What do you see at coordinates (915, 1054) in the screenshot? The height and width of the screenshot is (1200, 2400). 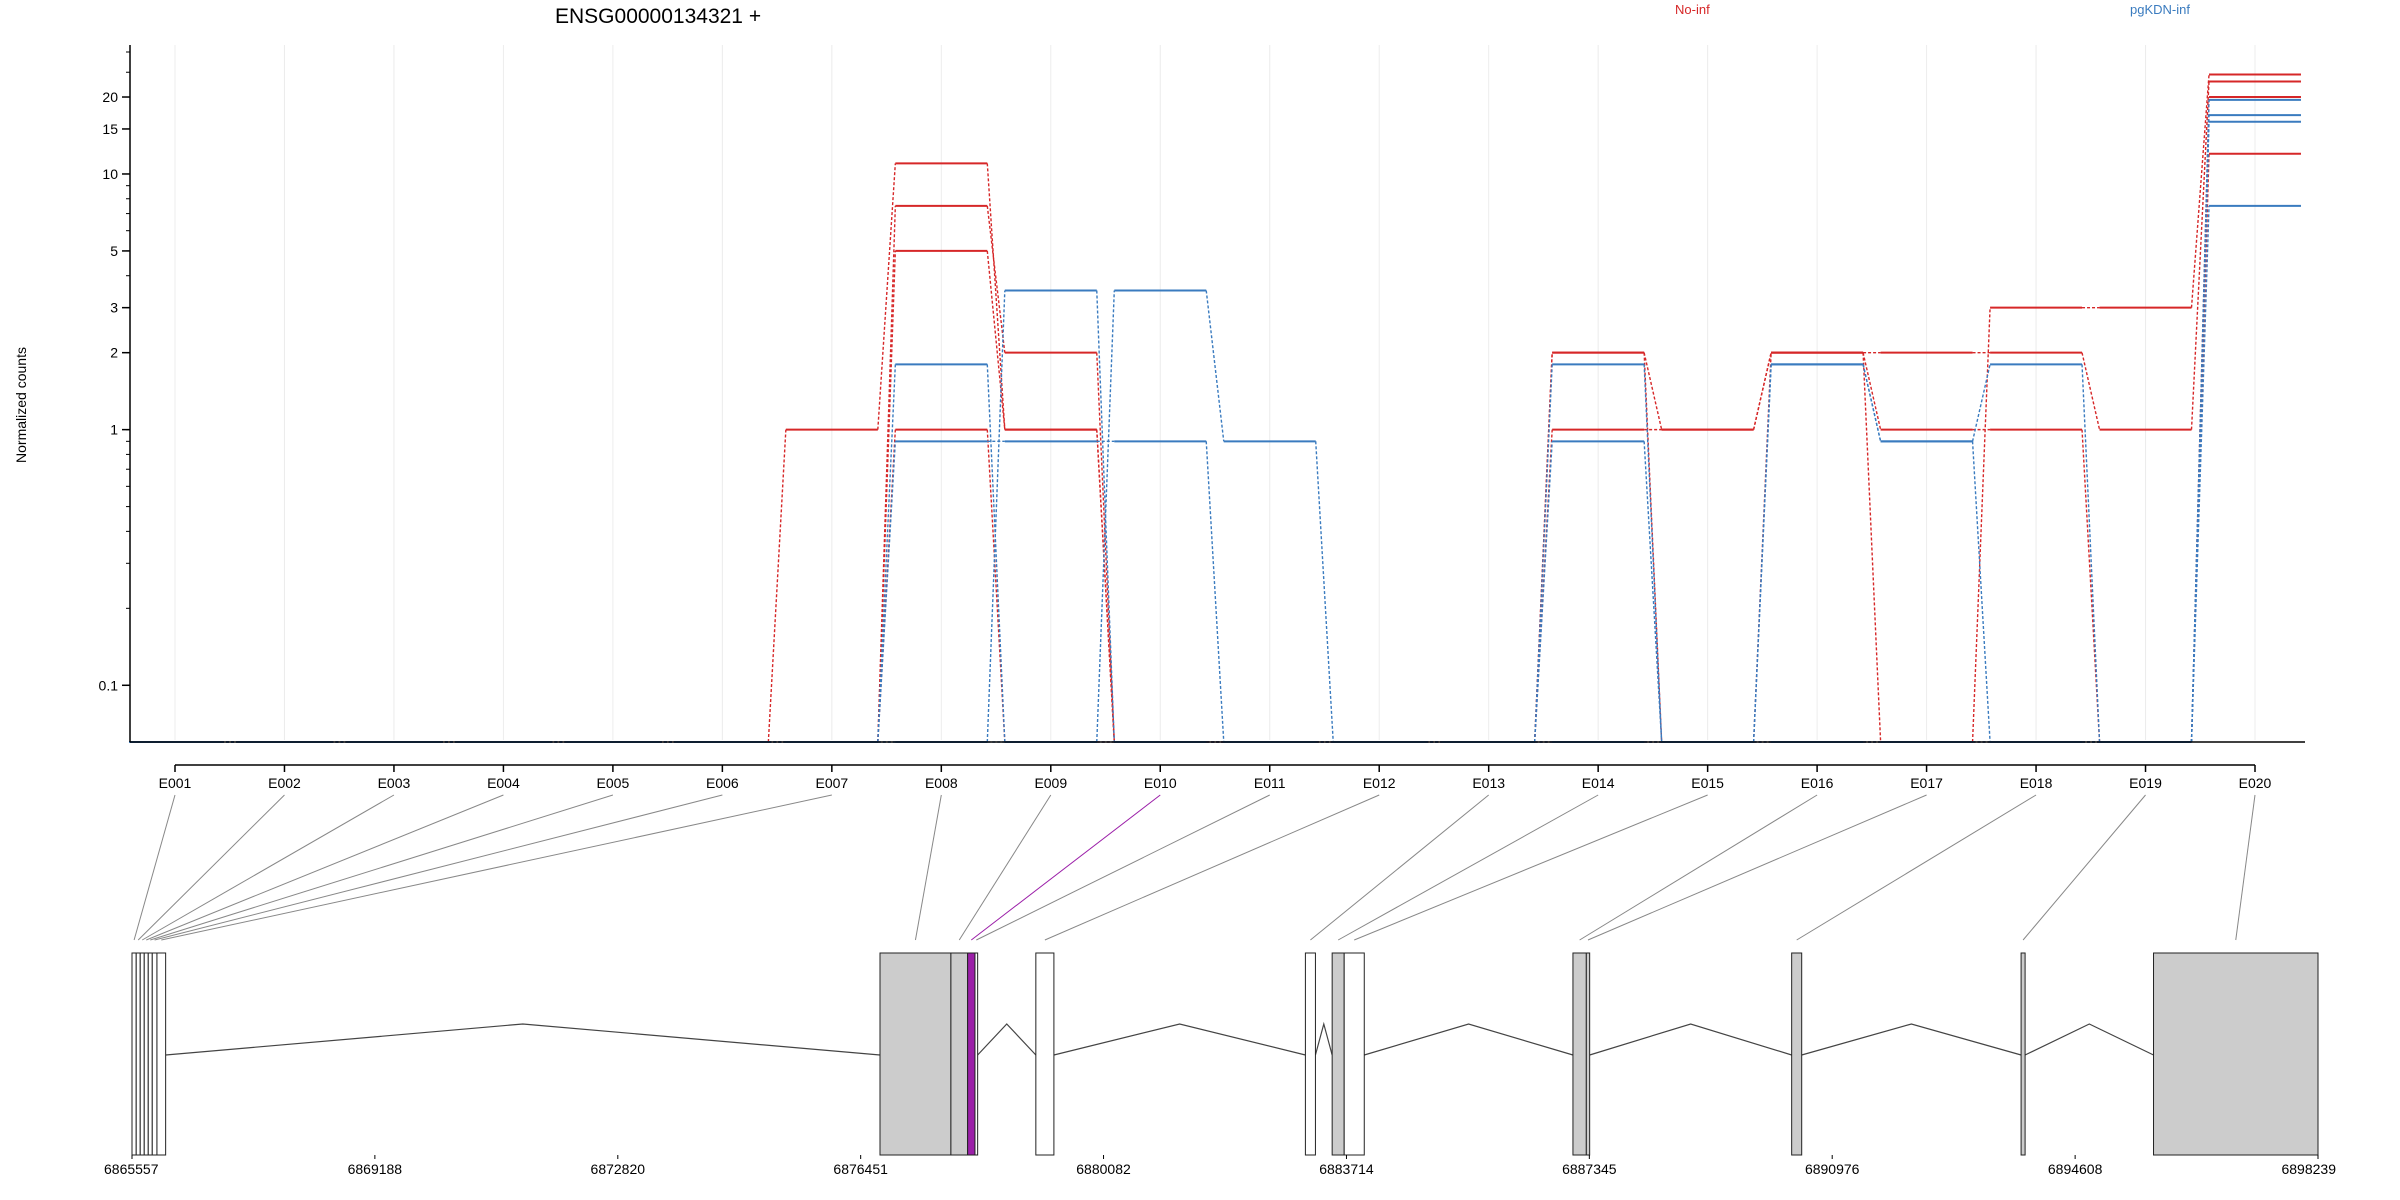 I see `exon-e008` at bounding box center [915, 1054].